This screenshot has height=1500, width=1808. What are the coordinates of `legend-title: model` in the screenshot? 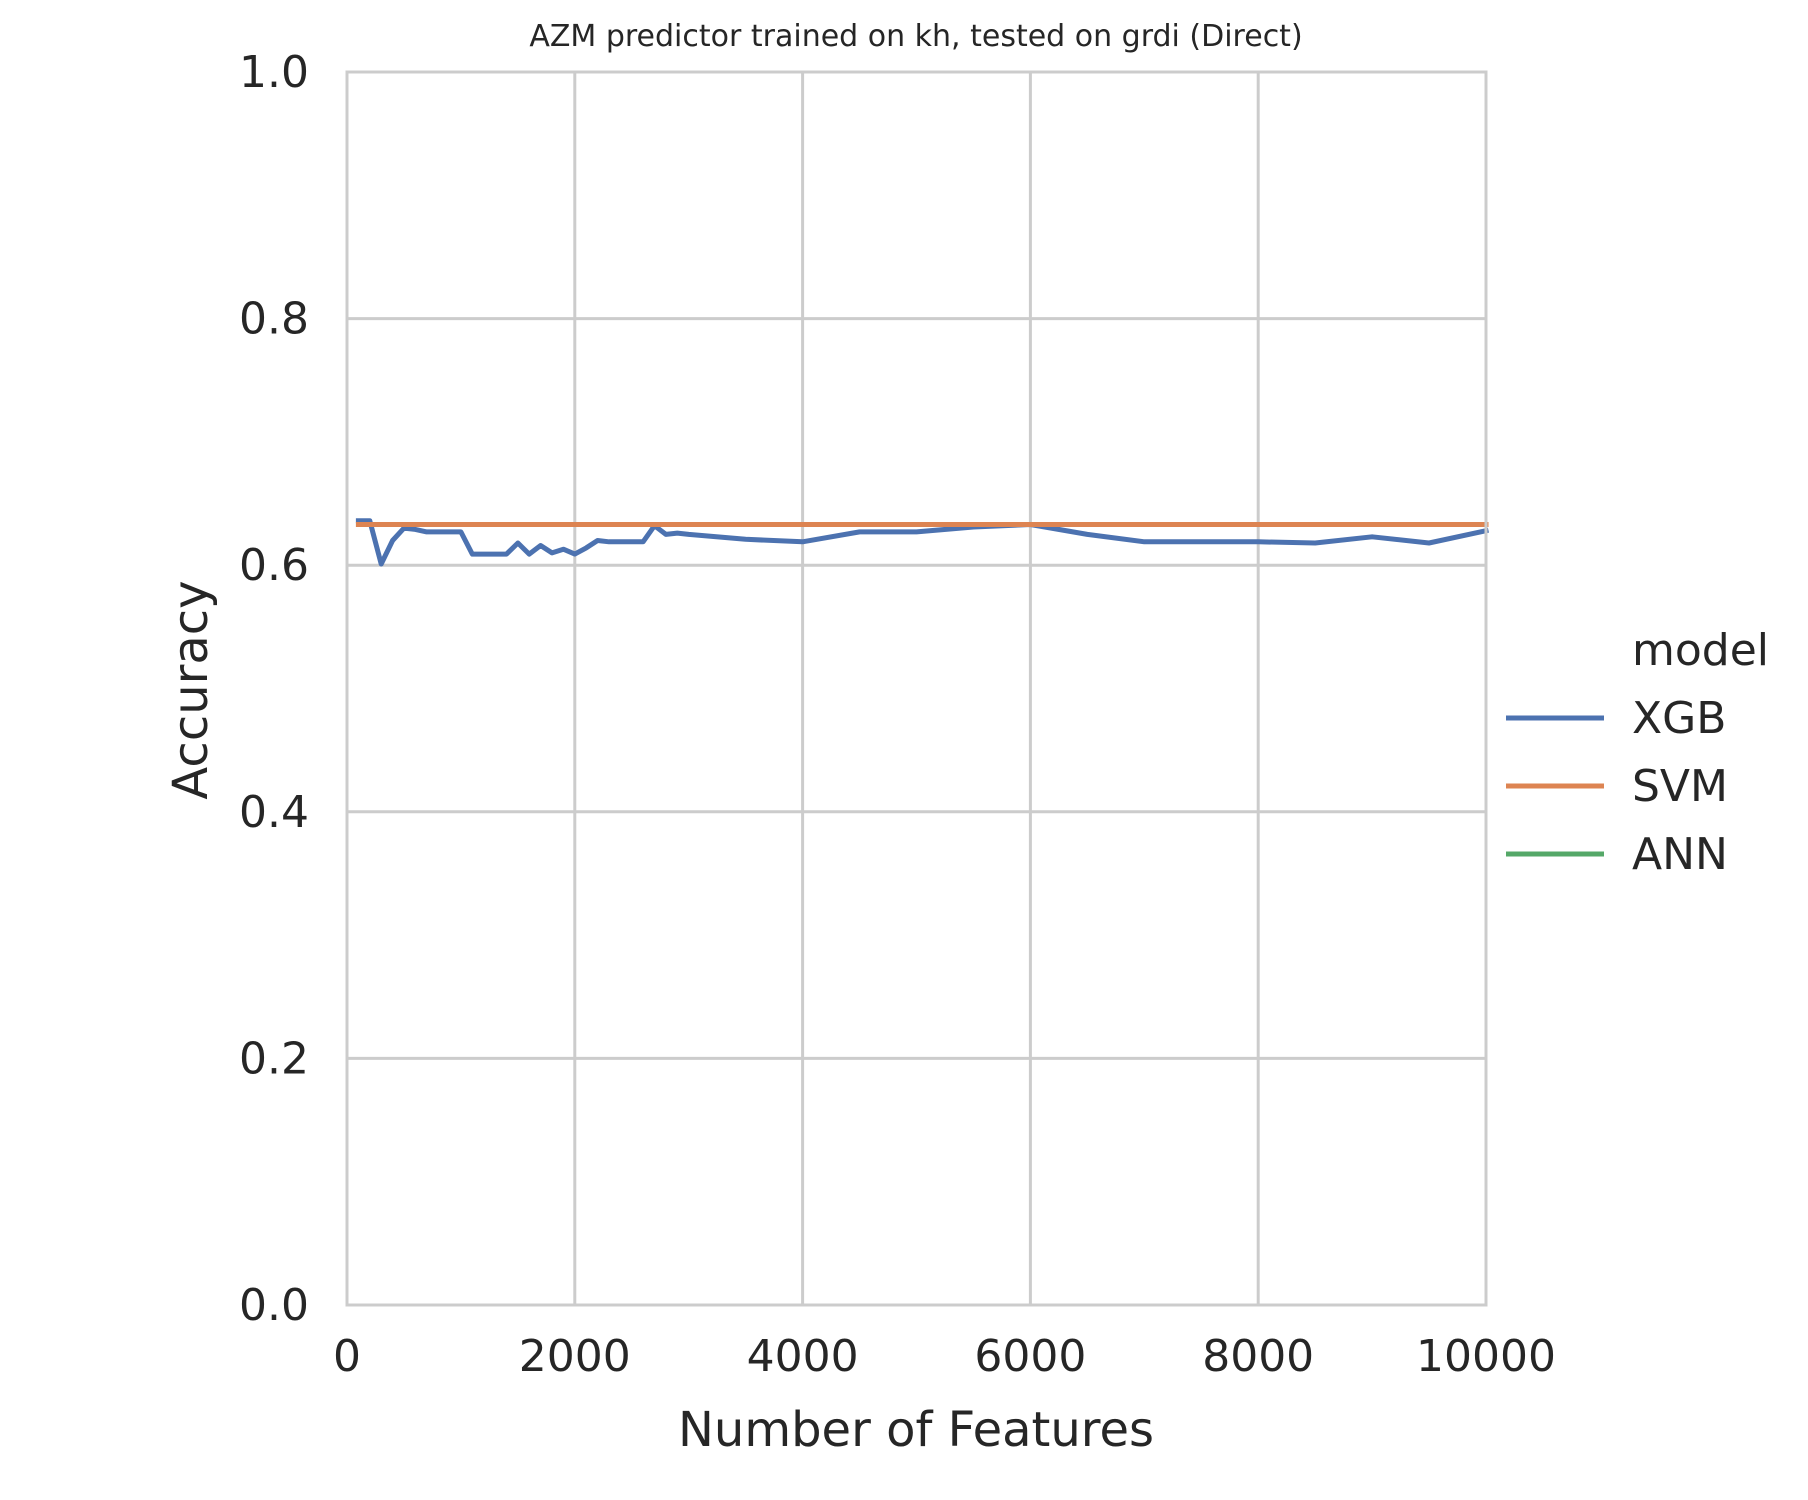 It's located at (1700, 650).